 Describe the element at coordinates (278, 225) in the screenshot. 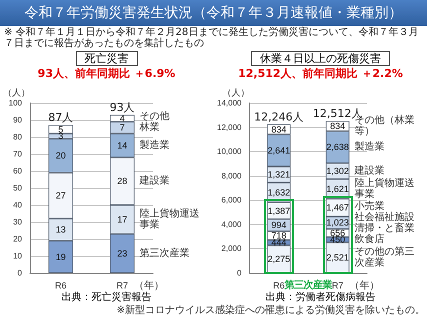

I see `data-label: 994` at that location.